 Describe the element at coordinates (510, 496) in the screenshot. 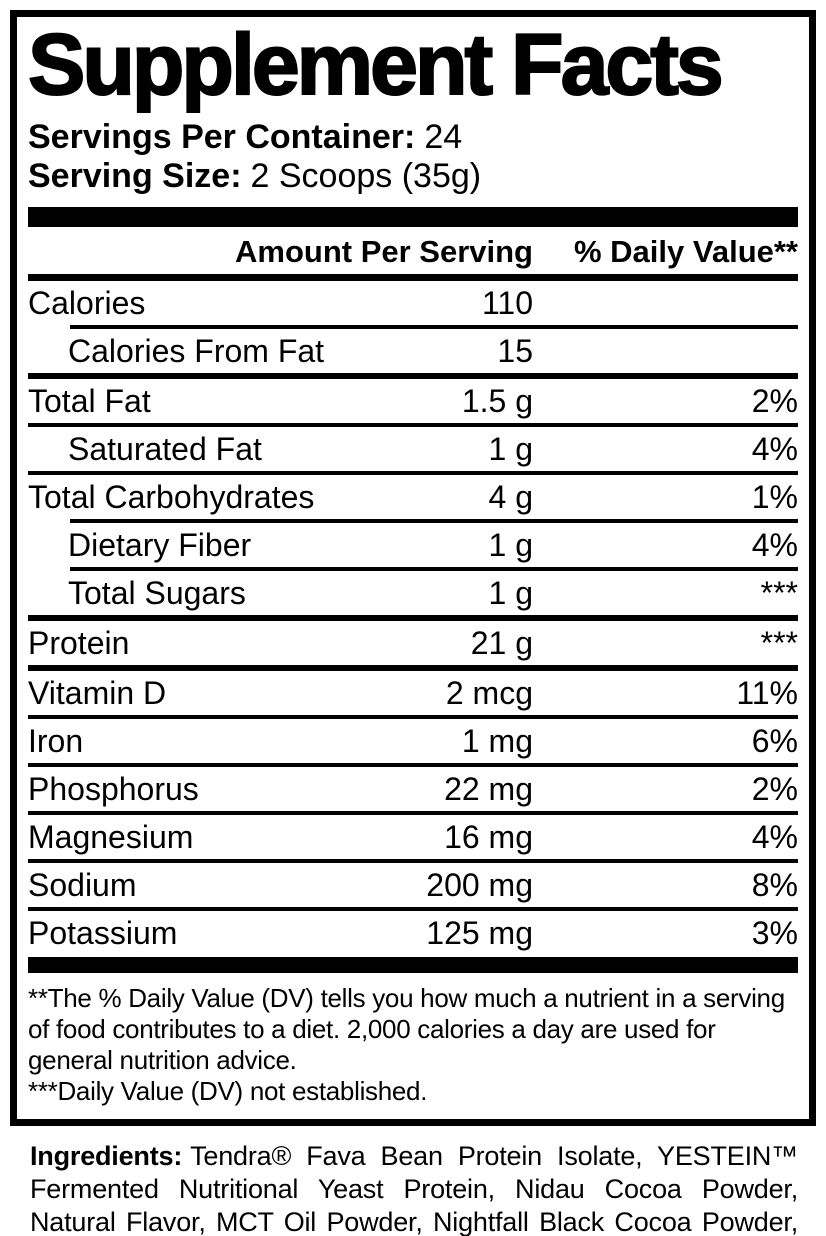

I see `nutrient-amount: 4 g` at that location.